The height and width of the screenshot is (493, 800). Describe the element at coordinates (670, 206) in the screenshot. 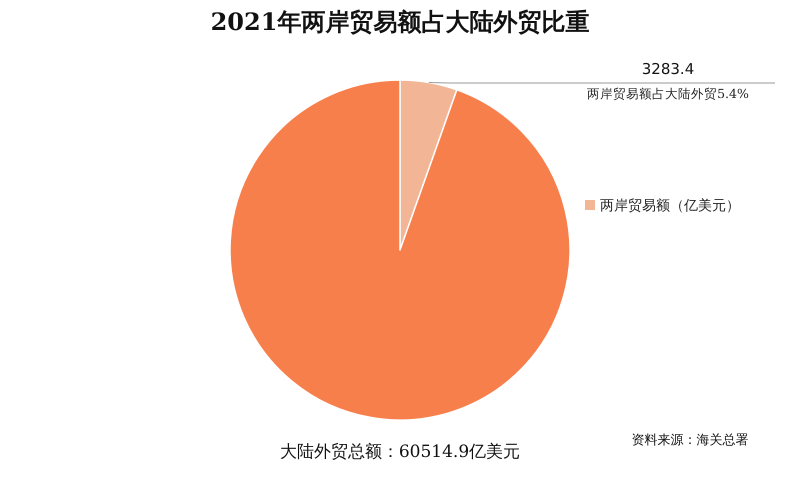

I see `legend-label: 两岸贸易额（亿美元）` at that location.